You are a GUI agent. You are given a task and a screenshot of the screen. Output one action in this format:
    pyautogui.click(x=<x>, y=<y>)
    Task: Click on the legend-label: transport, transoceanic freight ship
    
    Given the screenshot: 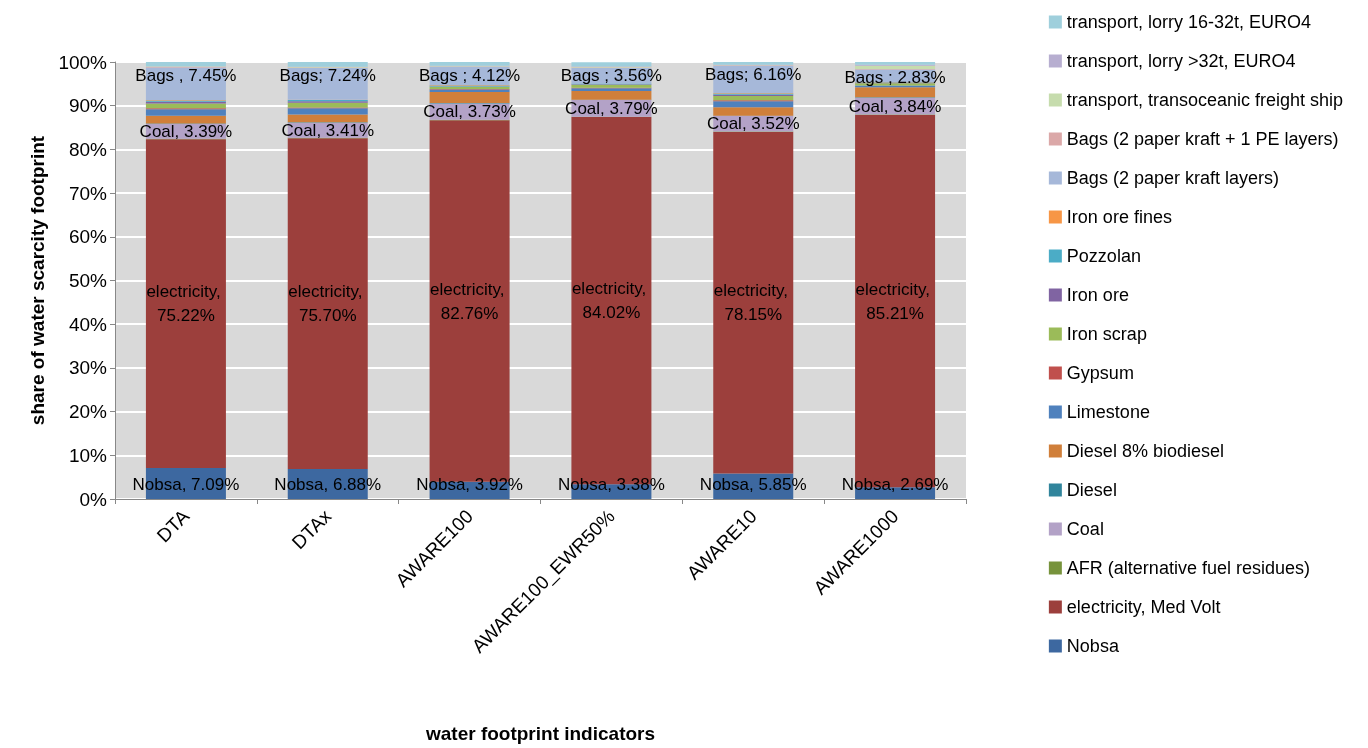 What is the action you would take?
    pyautogui.click(x=1205, y=100)
    